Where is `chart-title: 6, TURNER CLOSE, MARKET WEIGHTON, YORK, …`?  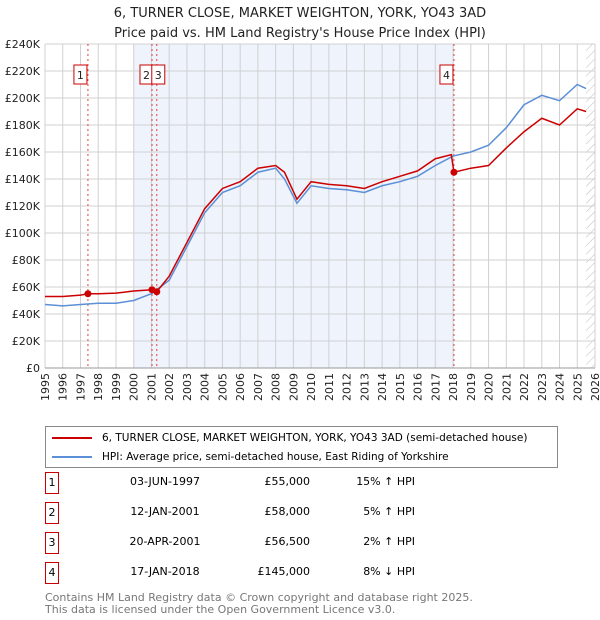
chart-title: 6, TURNER CLOSE, MARKET WEIGHTON, YORK, … is located at coordinates (300, 24).